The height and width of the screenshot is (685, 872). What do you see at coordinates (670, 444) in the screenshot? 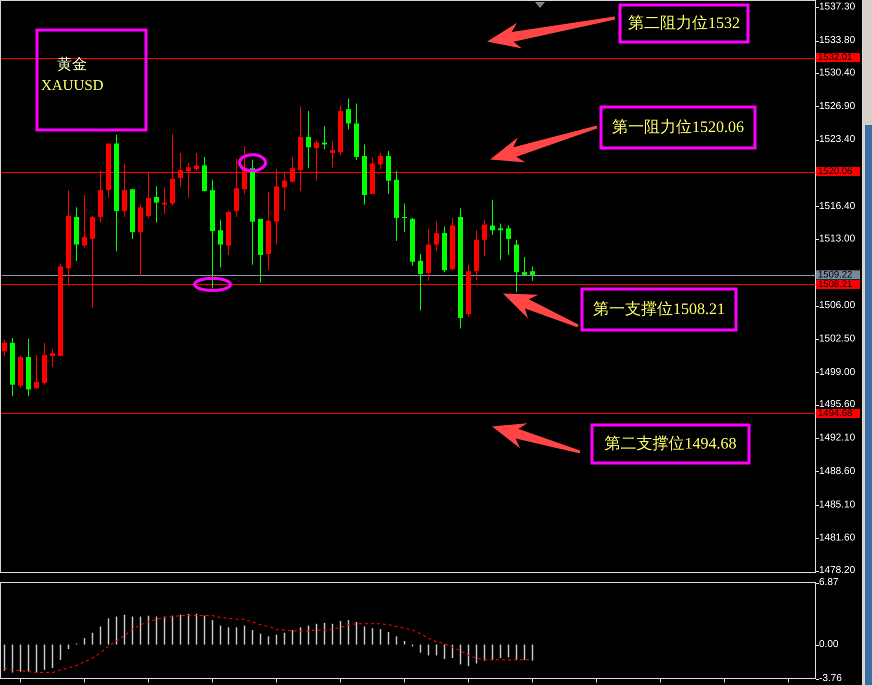
I see `annotation: 第二支撑位1494.68` at bounding box center [670, 444].